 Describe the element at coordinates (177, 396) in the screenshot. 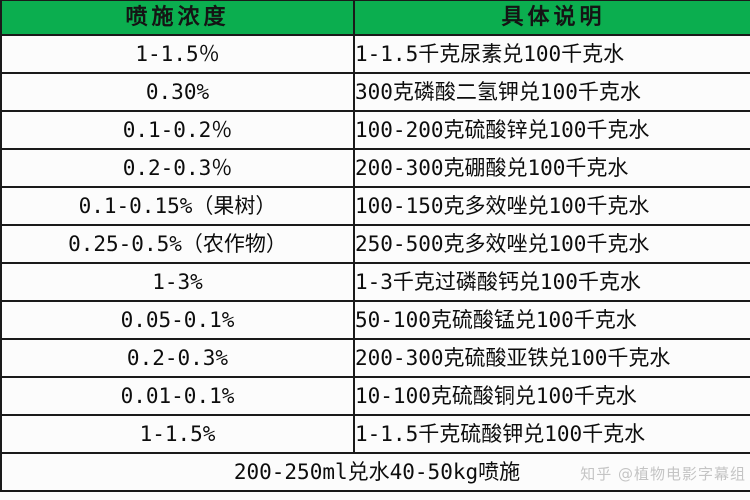

I see `cell-concentration: 0.01-0.1%` at that location.